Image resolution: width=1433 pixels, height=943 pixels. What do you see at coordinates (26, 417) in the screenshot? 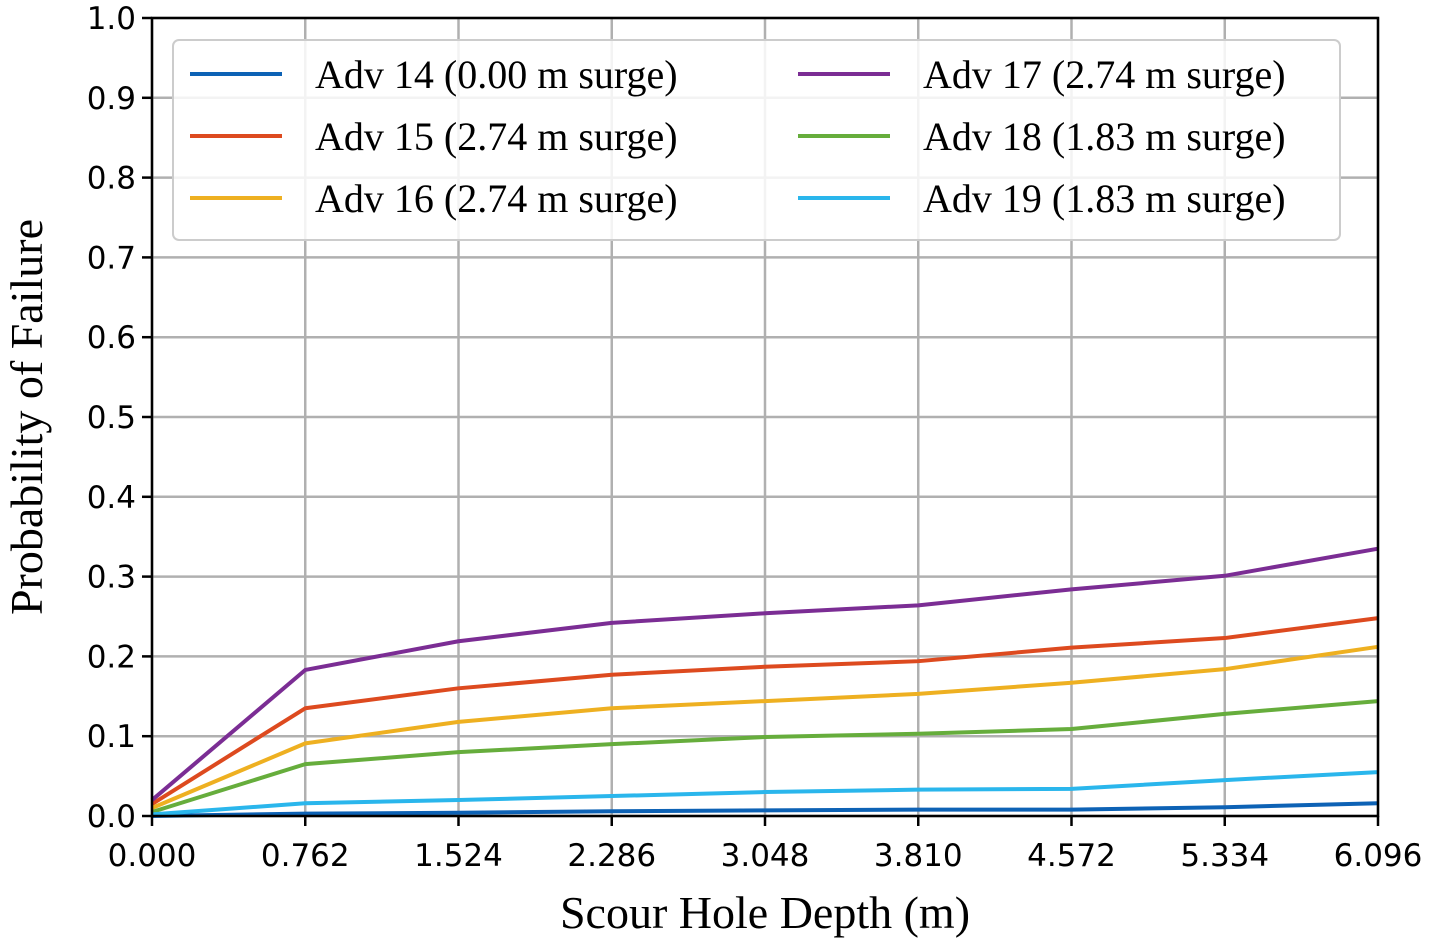
I see `y-axis-label: Probability of Failure` at bounding box center [26, 417].